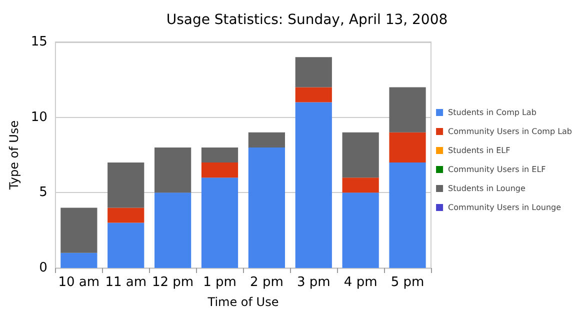 Image resolution: width=579 pixels, height=320 pixels. What do you see at coordinates (242, 302) in the screenshot?
I see `x-axis-title: Time of Use` at bounding box center [242, 302].